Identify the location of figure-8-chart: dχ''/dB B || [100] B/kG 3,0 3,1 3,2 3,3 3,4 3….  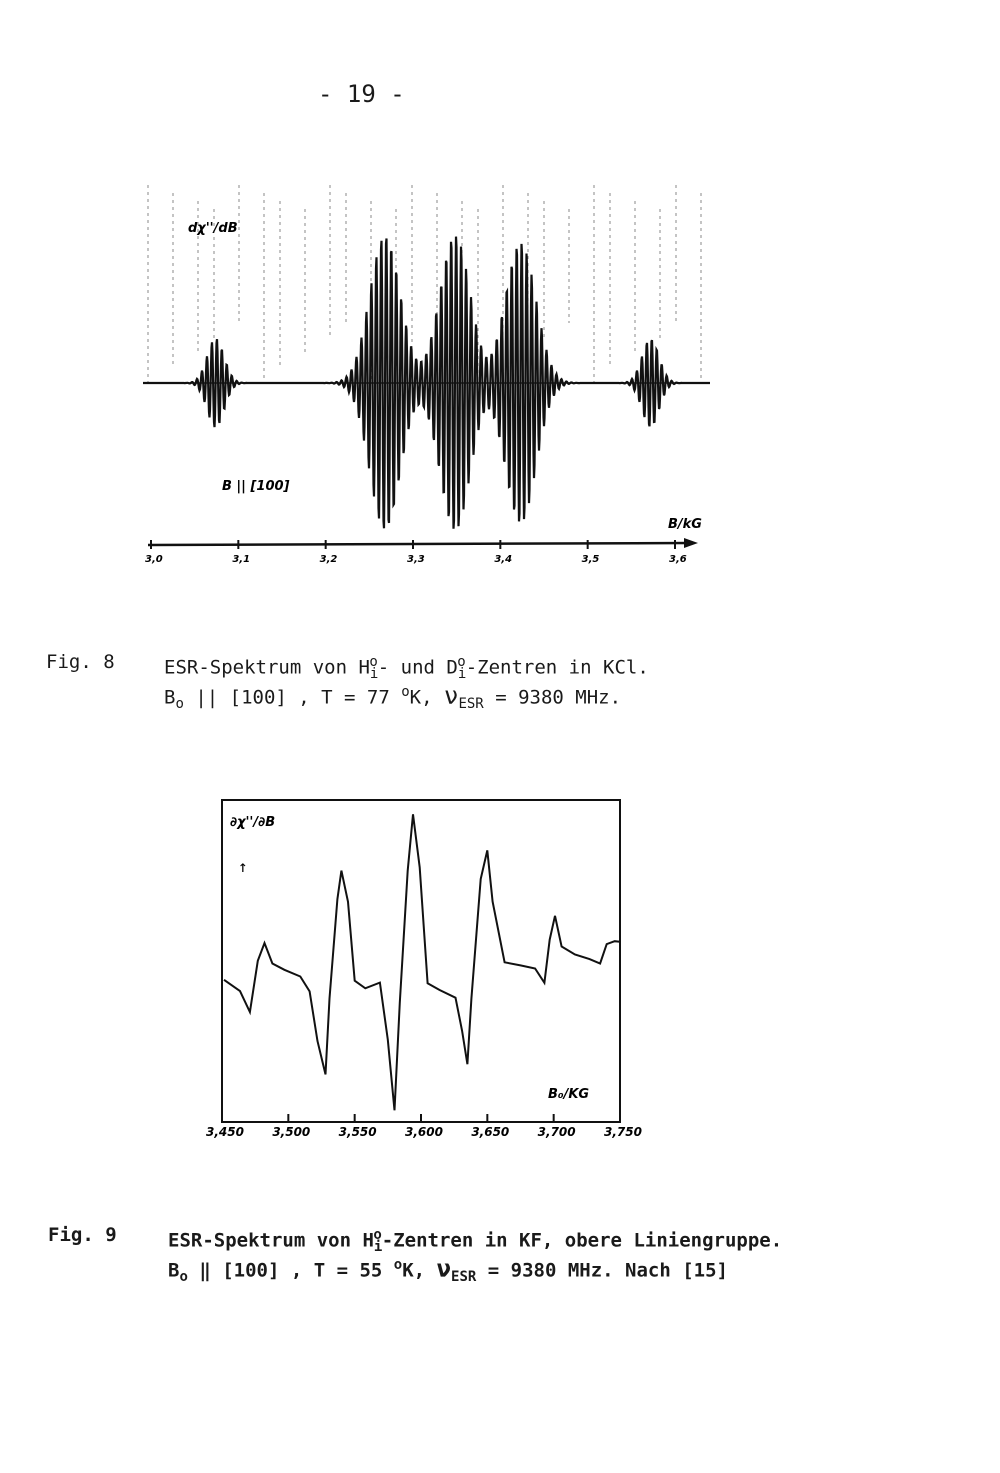
(426, 375).